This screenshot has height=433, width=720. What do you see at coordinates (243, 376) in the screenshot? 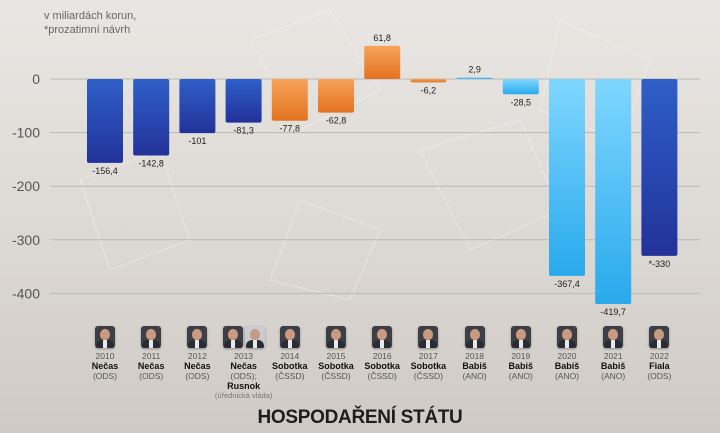
I see `pm-party: (ODS);` at bounding box center [243, 376].